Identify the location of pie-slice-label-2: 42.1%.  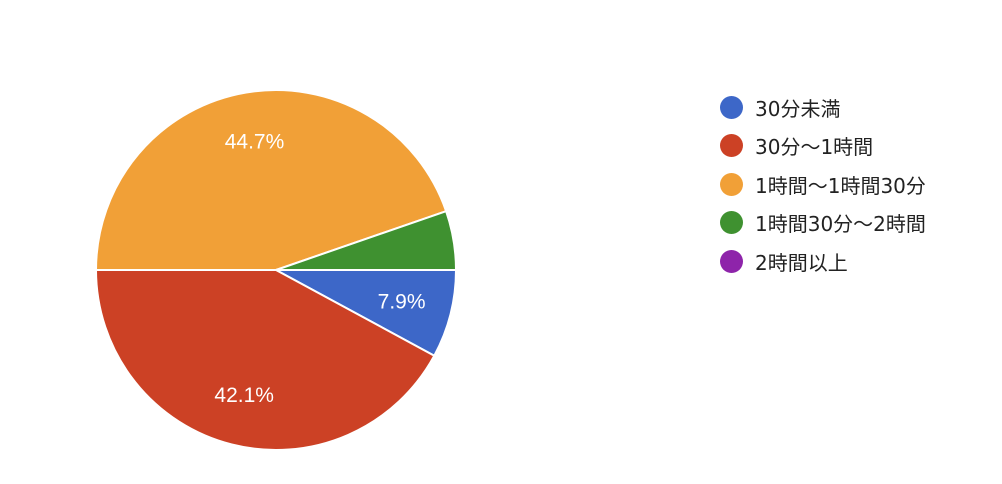
(244, 395).